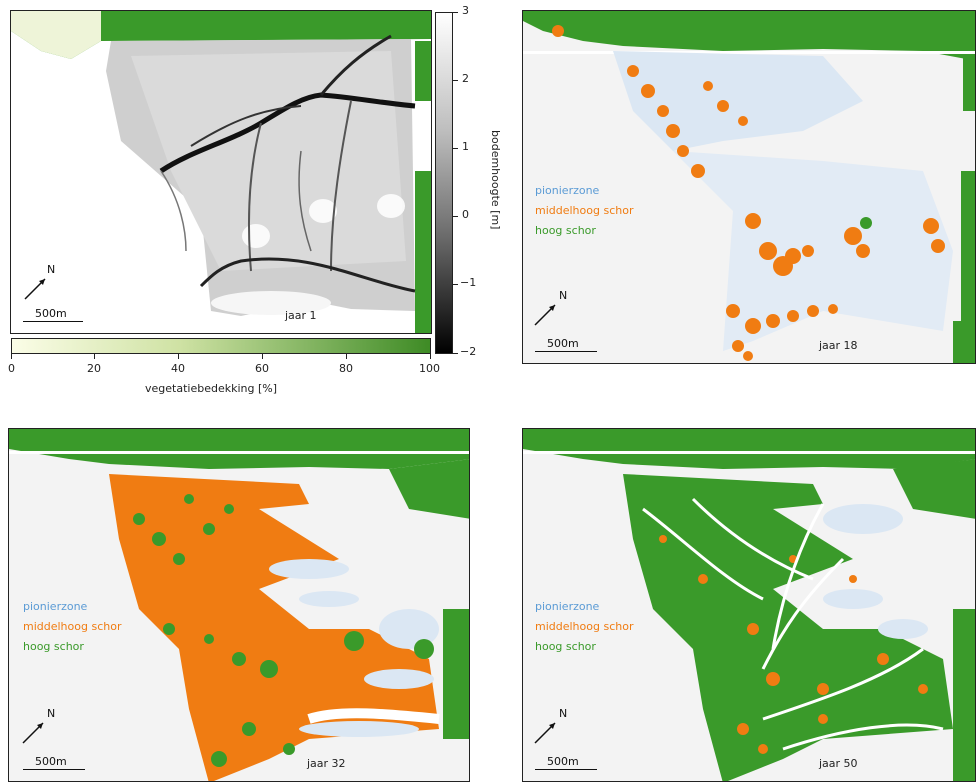  Describe the element at coordinates (211, 388) in the screenshot. I see `vegetation-colorbar-label: vegetatiebedekking [%]` at that location.